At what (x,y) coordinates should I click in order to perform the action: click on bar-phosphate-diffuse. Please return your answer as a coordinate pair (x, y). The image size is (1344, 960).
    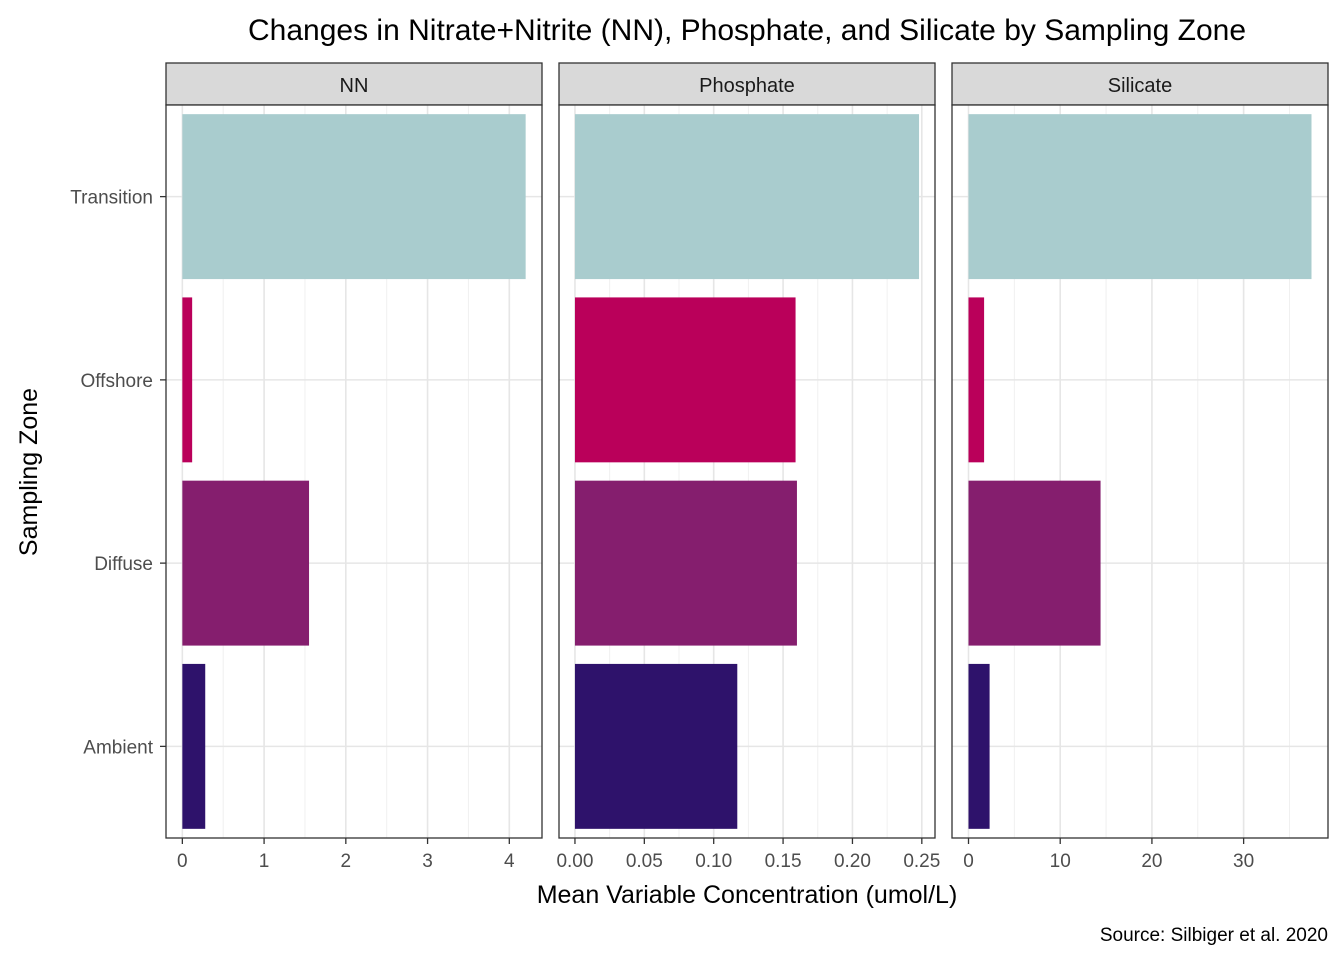
    Looking at the image, I should click on (685, 563).